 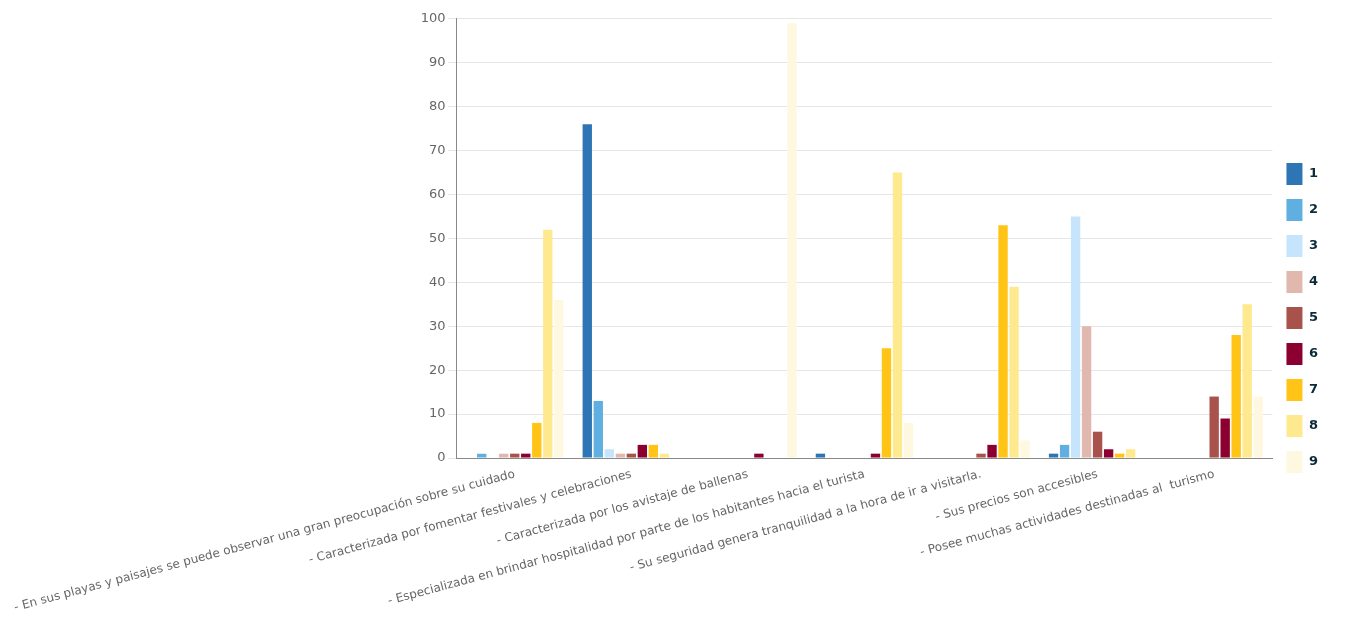 I want to click on legend-label: 3, so click(x=1313, y=245).